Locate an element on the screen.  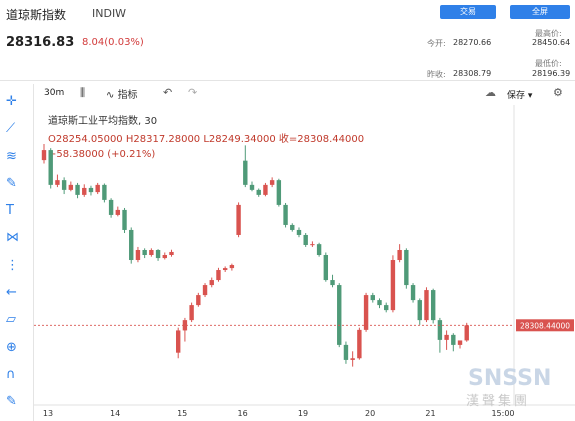
x-tick-label: 14 is located at coordinates (115, 413).